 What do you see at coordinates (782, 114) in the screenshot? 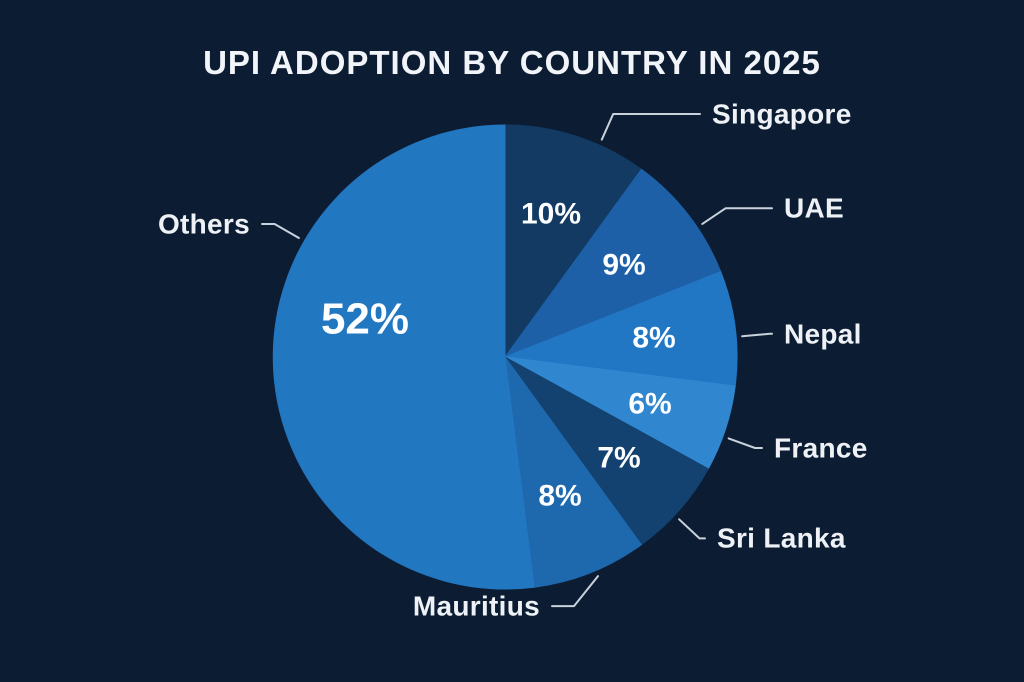
I see `country-label-singapore: Singapore` at bounding box center [782, 114].